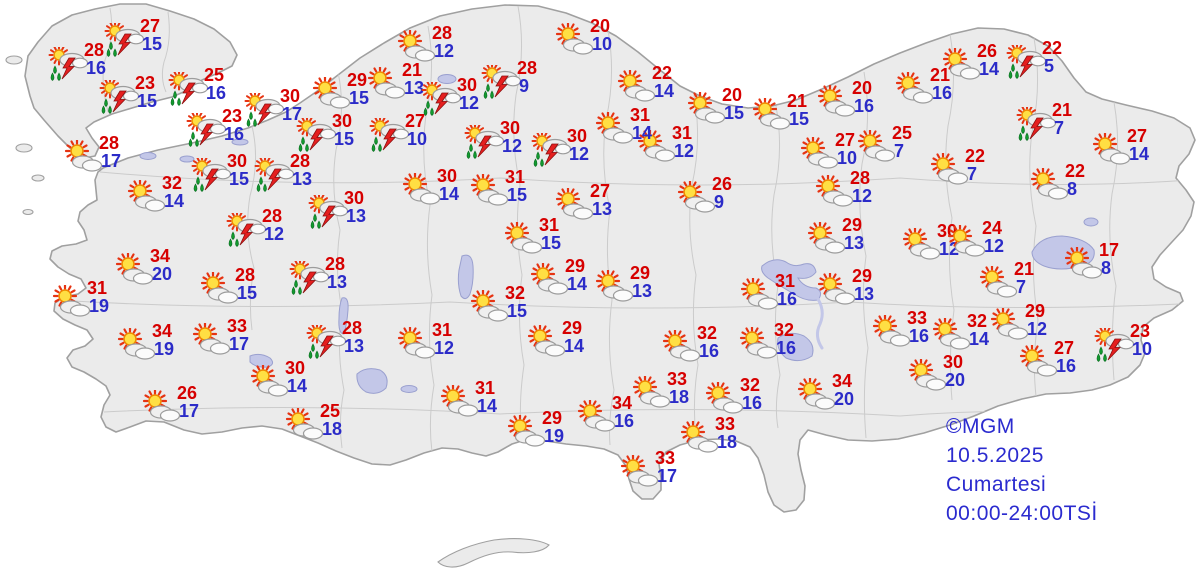  Describe the element at coordinates (645, 84) in the screenshot. I see `weather-point: 22 14` at that location.